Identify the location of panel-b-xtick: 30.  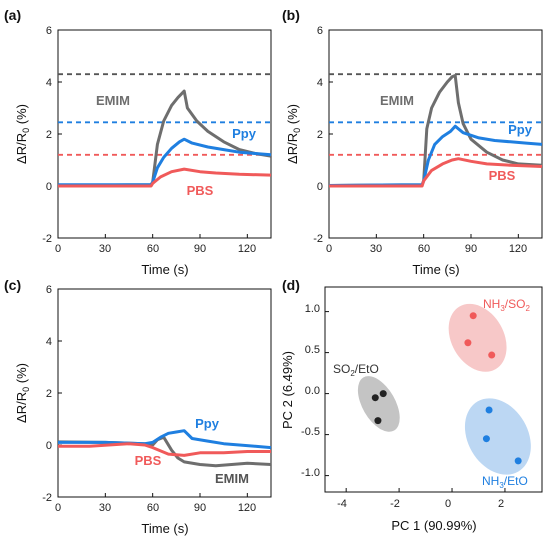
(376, 249).